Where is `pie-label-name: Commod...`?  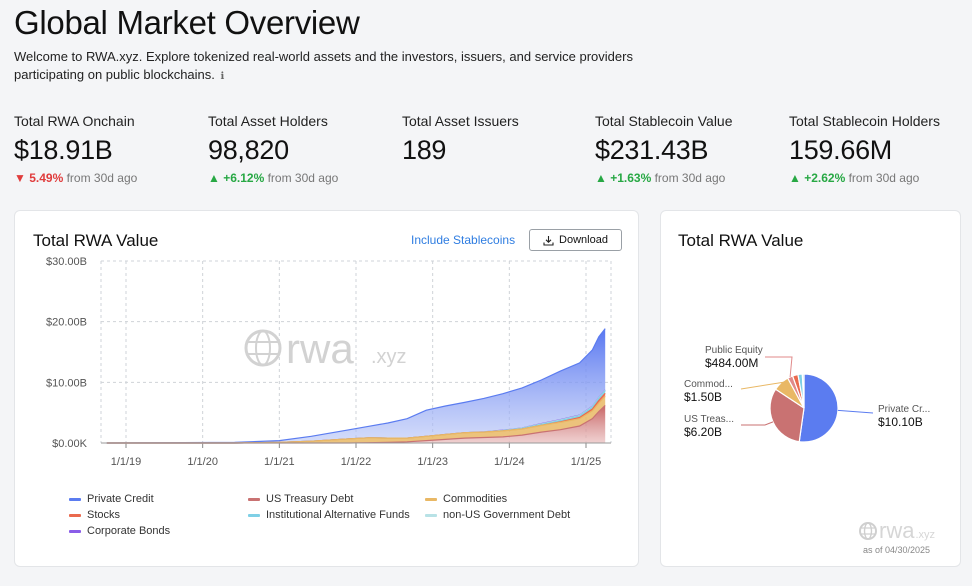
pie-label-name: Commod... is located at coordinates (708, 384).